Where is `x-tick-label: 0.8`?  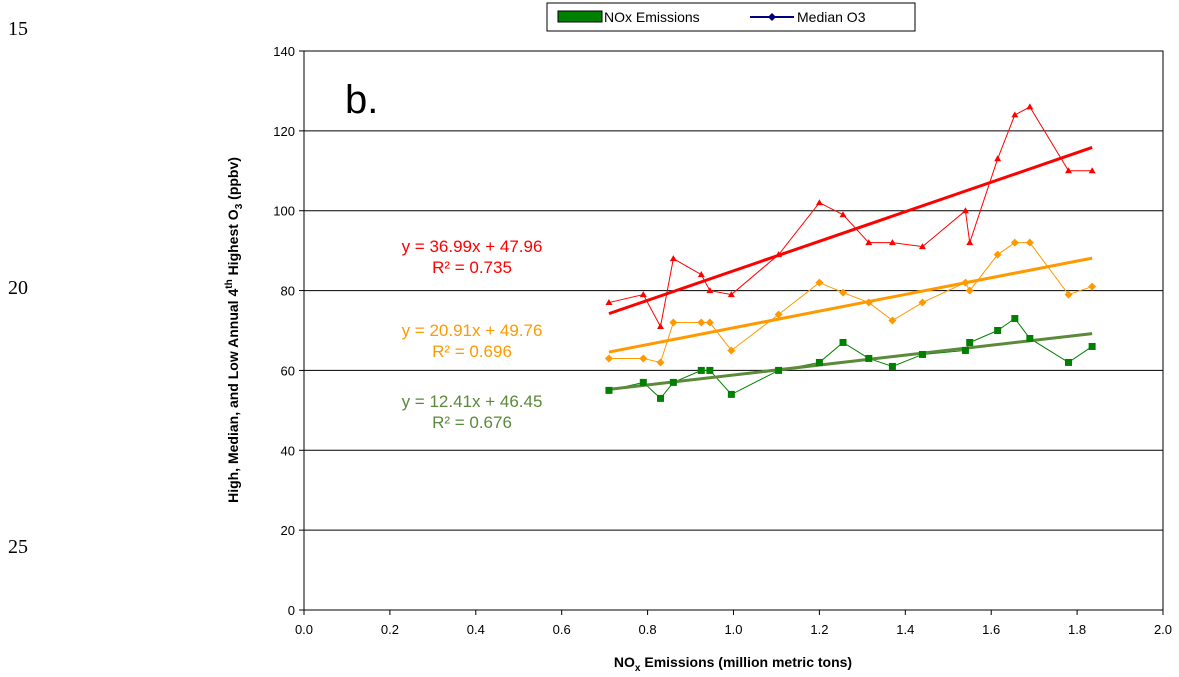 x-tick-label: 0.8 is located at coordinates (648, 629).